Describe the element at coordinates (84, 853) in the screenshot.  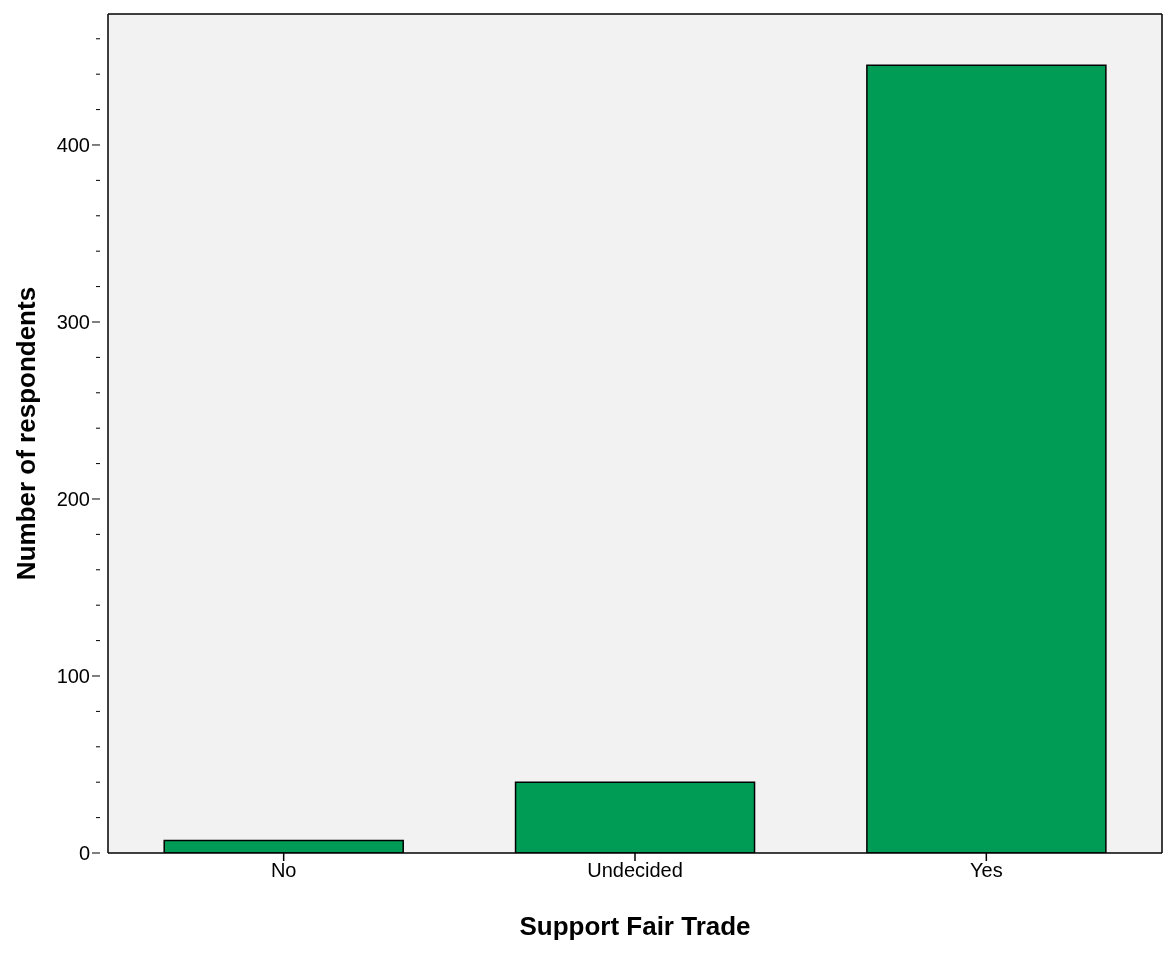
I see `y-tick-label: 0` at that location.